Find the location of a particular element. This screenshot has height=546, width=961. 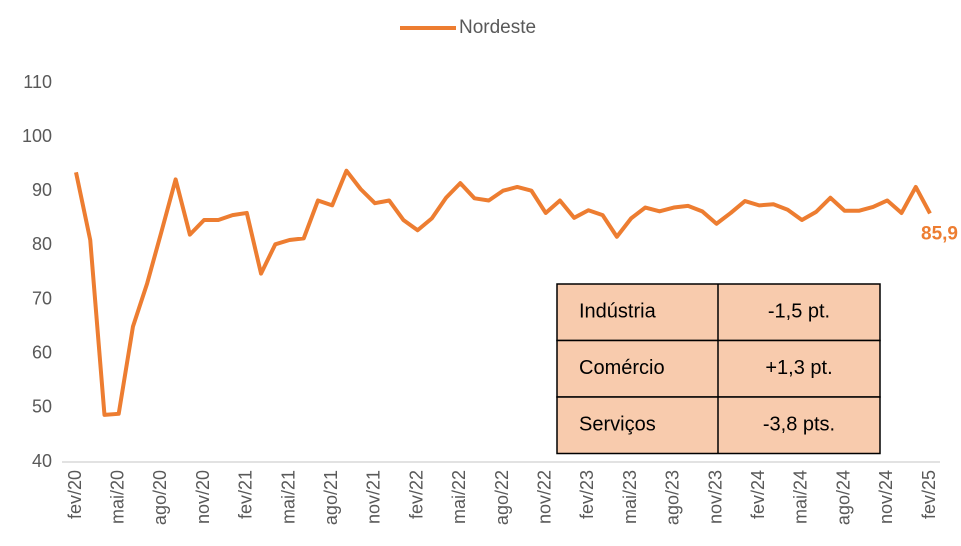

x-tick-label: mai/21 is located at coordinates (288, 497).